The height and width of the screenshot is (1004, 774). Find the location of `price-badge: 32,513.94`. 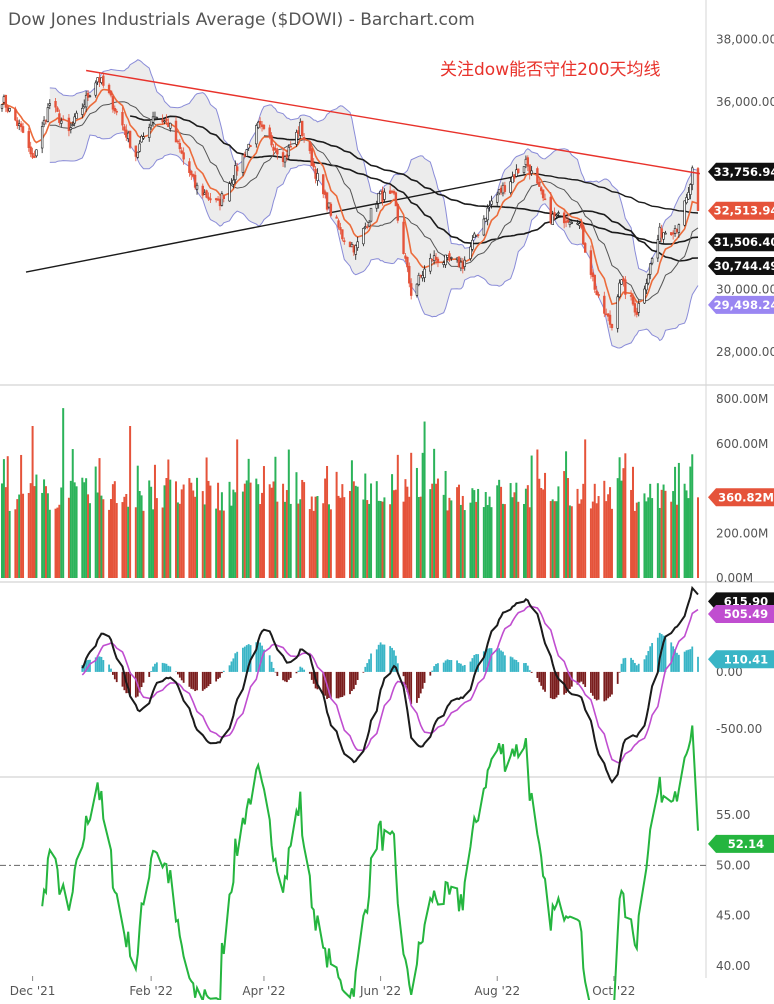

price-badge: 32,513.94 is located at coordinates (741, 210).